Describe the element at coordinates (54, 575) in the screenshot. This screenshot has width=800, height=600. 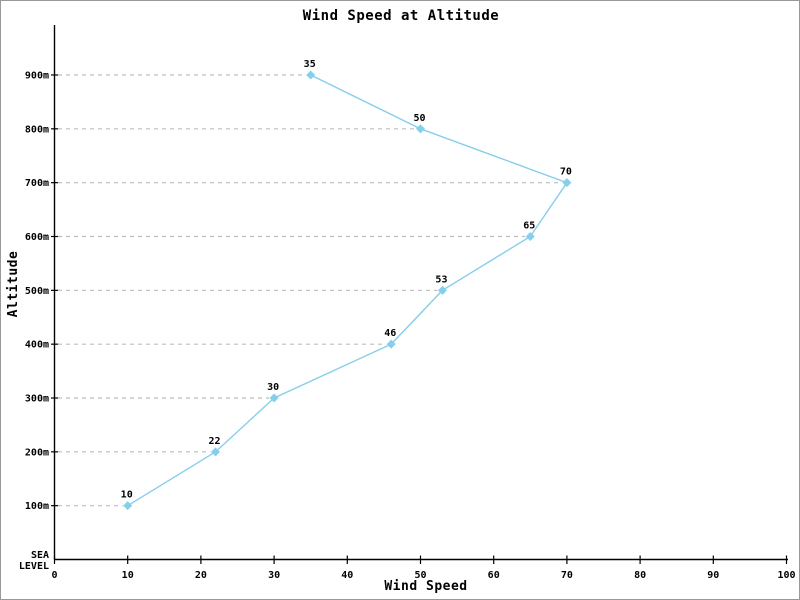
I see `x-tick-label: 0` at that location.